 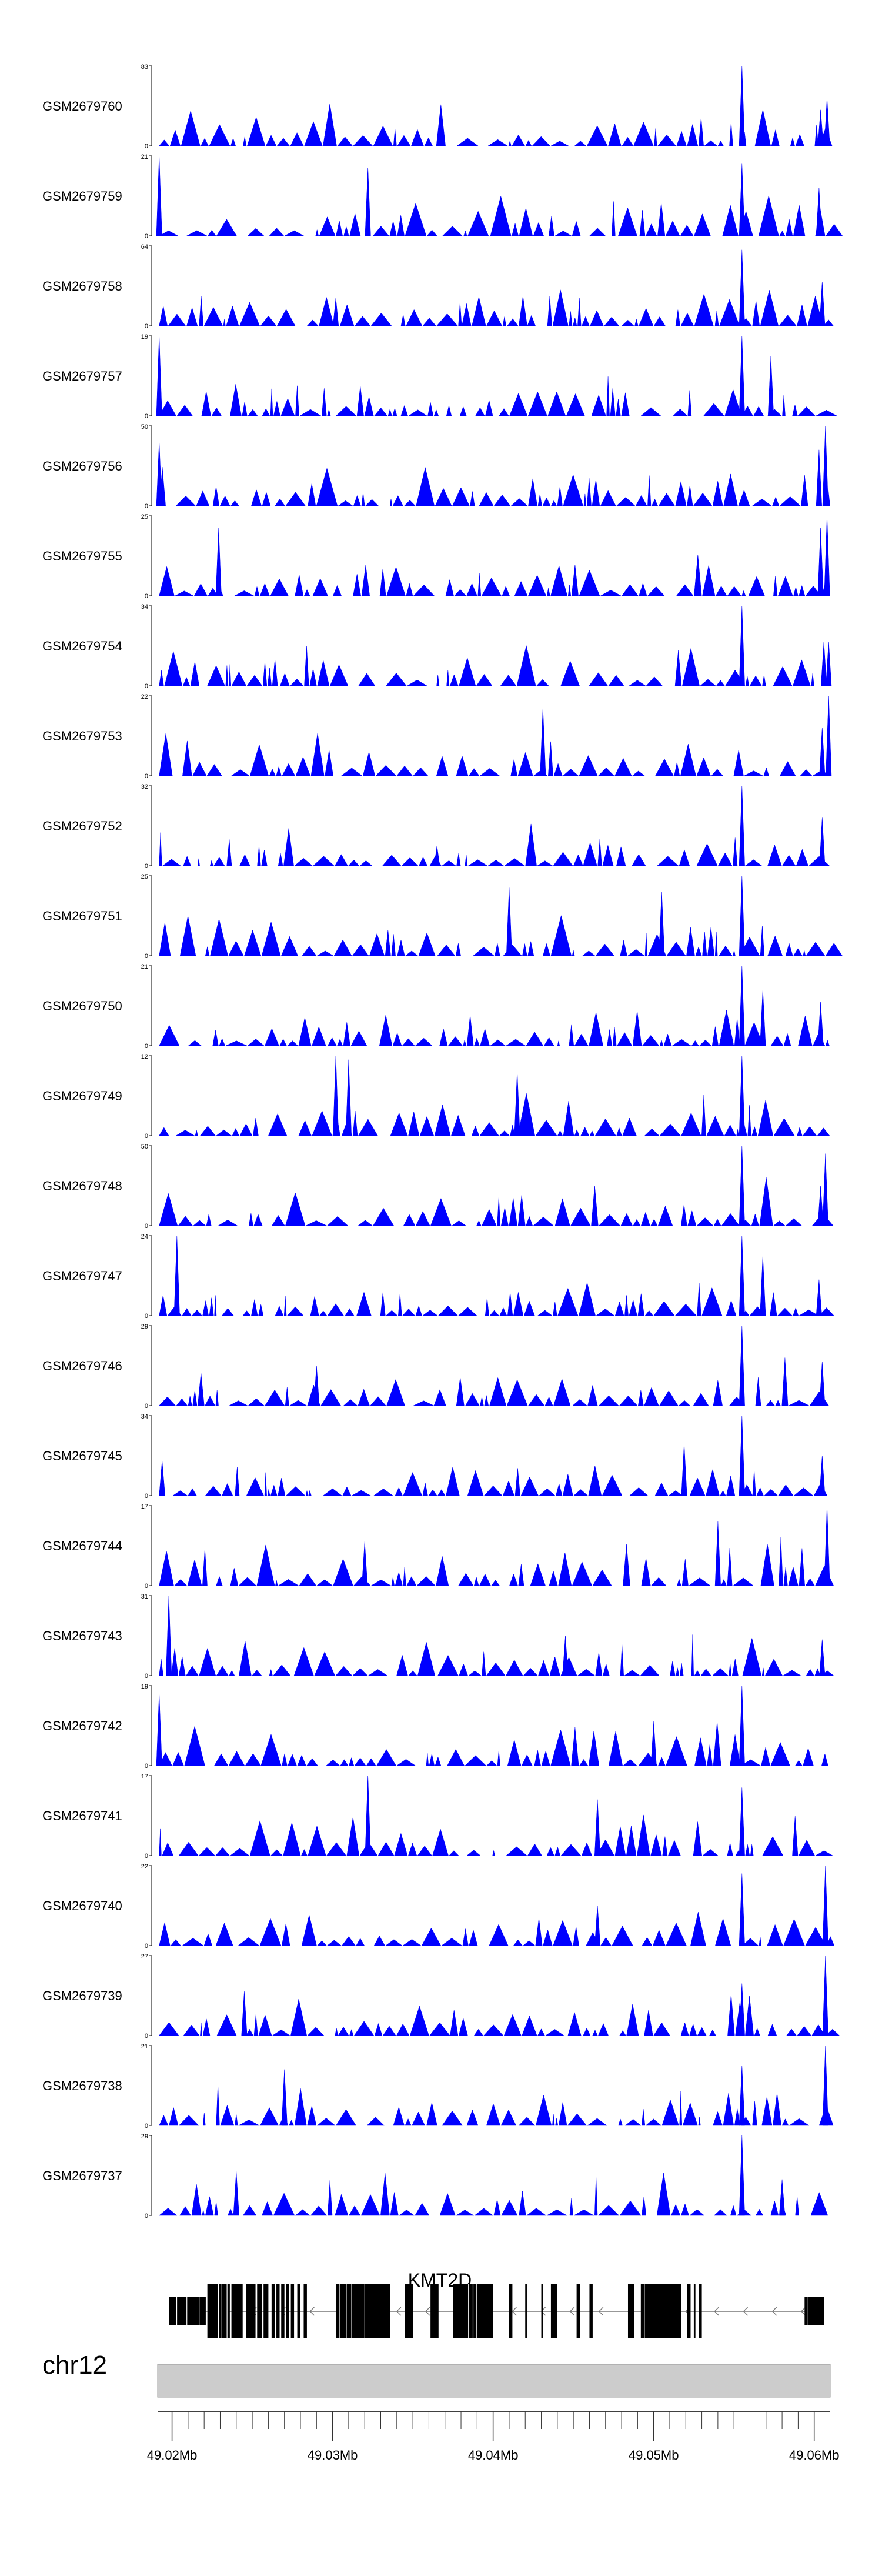 I want to click on track-GSM2679759: GSM2679759 21 0, so click(x=442, y=197).